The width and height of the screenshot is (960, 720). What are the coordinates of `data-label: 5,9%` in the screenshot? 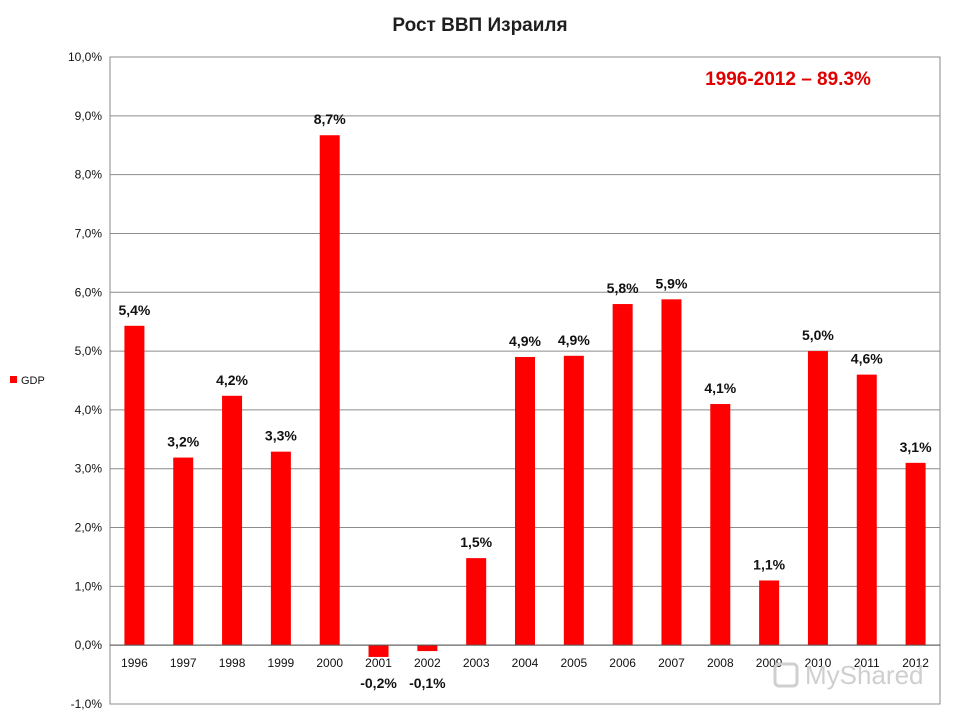 It's located at (672, 283).